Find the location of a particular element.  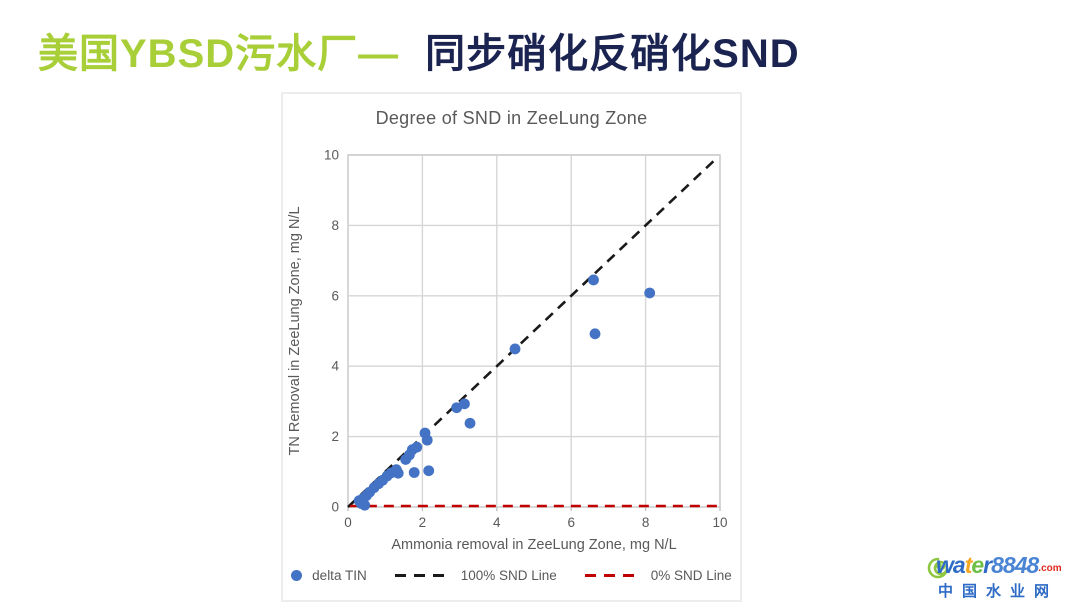

watermark-brand-row: water8848.com is located at coordinates (1000, 565).